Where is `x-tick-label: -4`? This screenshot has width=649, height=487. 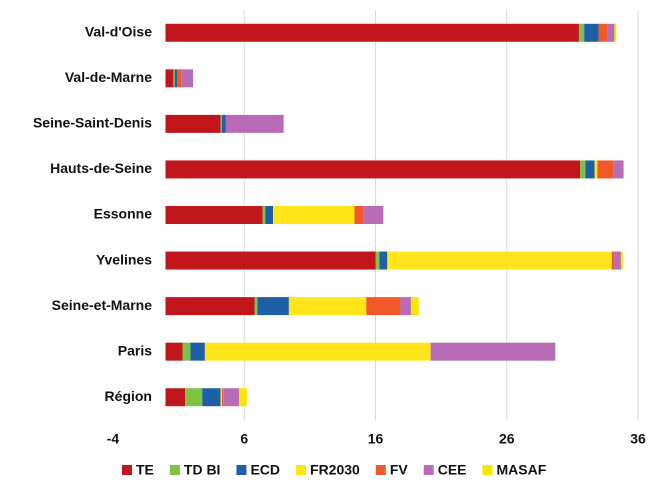
x-tick-label: -4 is located at coordinates (113, 439).